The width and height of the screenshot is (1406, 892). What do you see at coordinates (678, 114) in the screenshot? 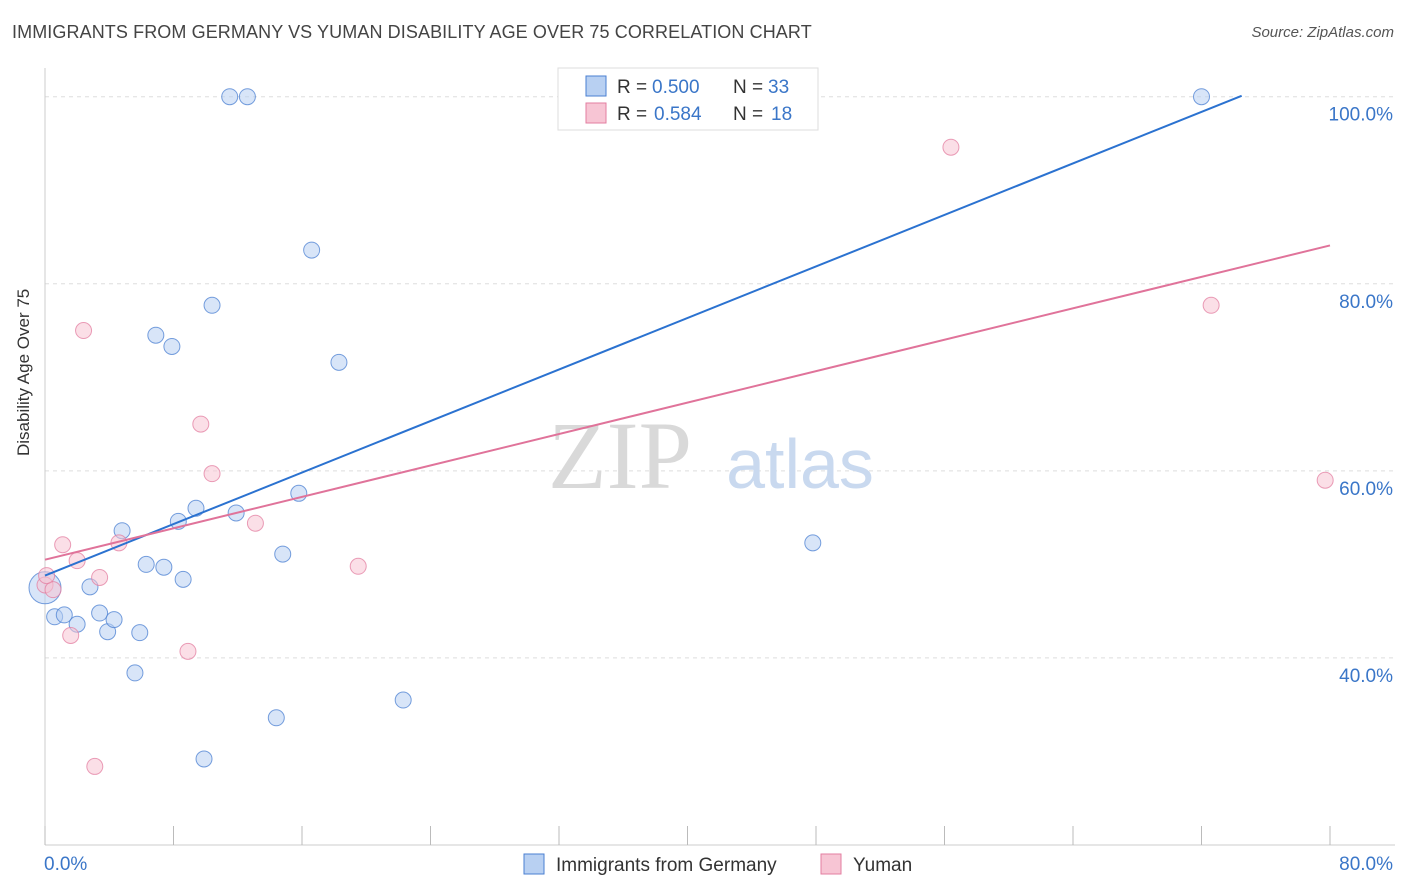
I see `stats-r-value-2: 0.584` at bounding box center [678, 114].